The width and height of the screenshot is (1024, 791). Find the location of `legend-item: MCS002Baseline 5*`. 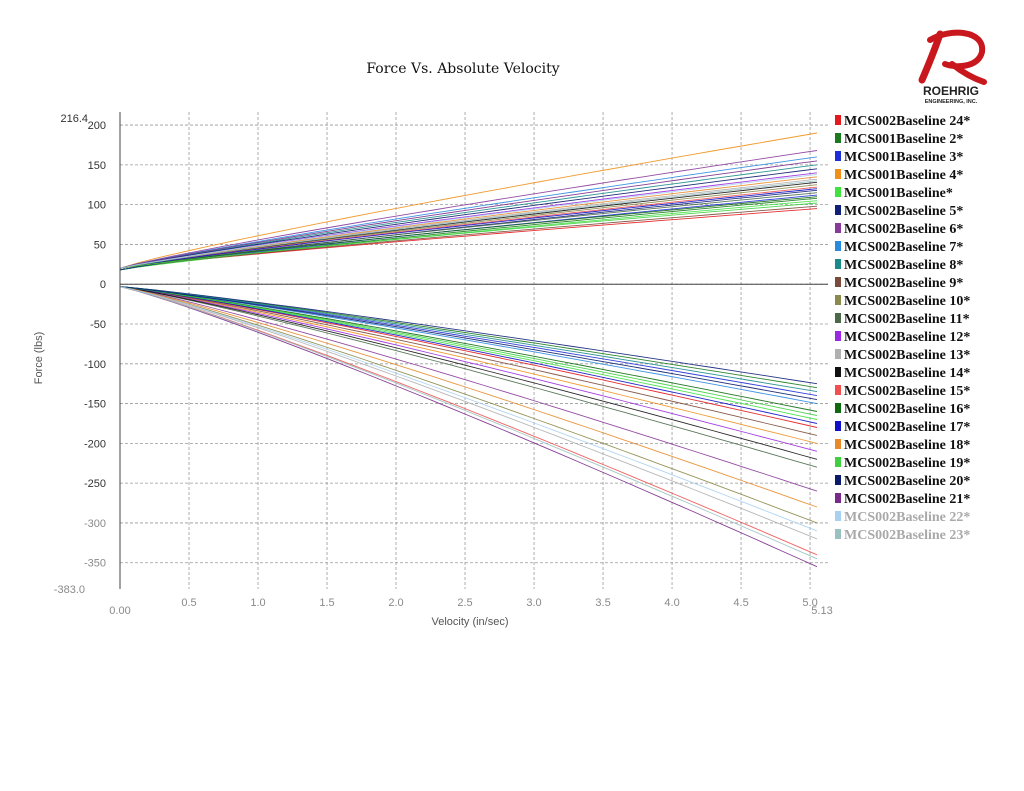

legend-item: MCS002Baseline 5* is located at coordinates (899, 211).